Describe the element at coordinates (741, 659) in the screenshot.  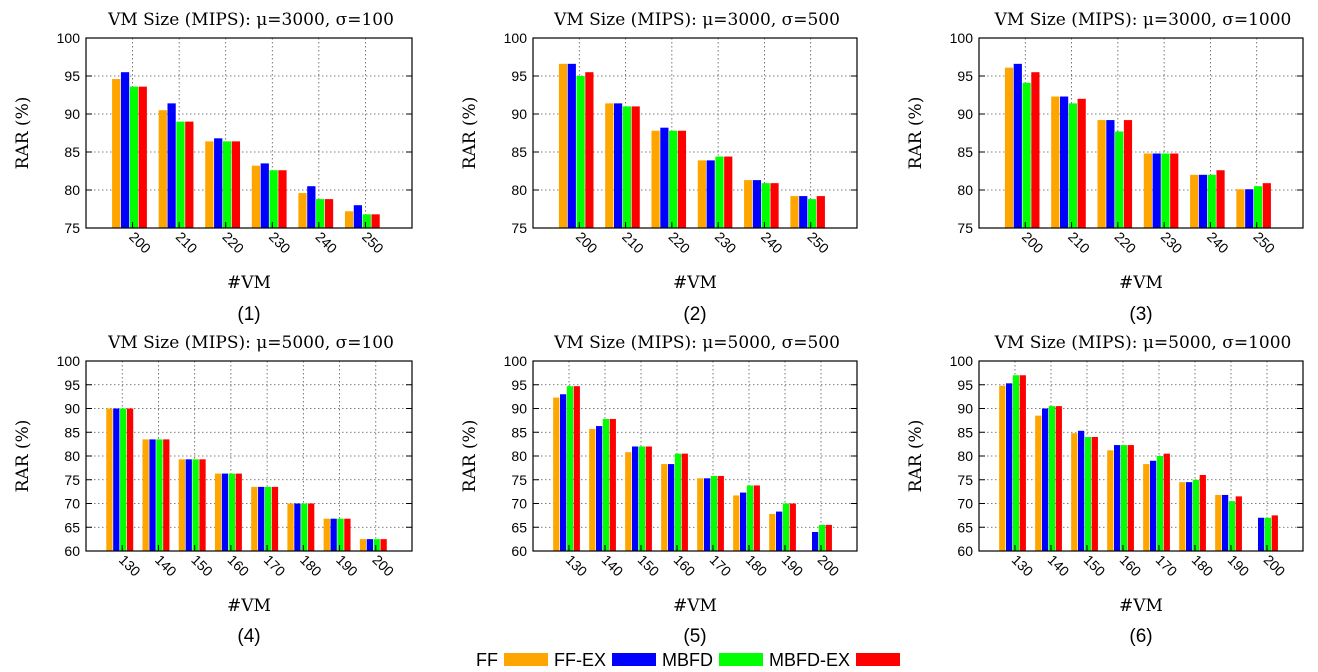
I see `legend-swatch` at that location.